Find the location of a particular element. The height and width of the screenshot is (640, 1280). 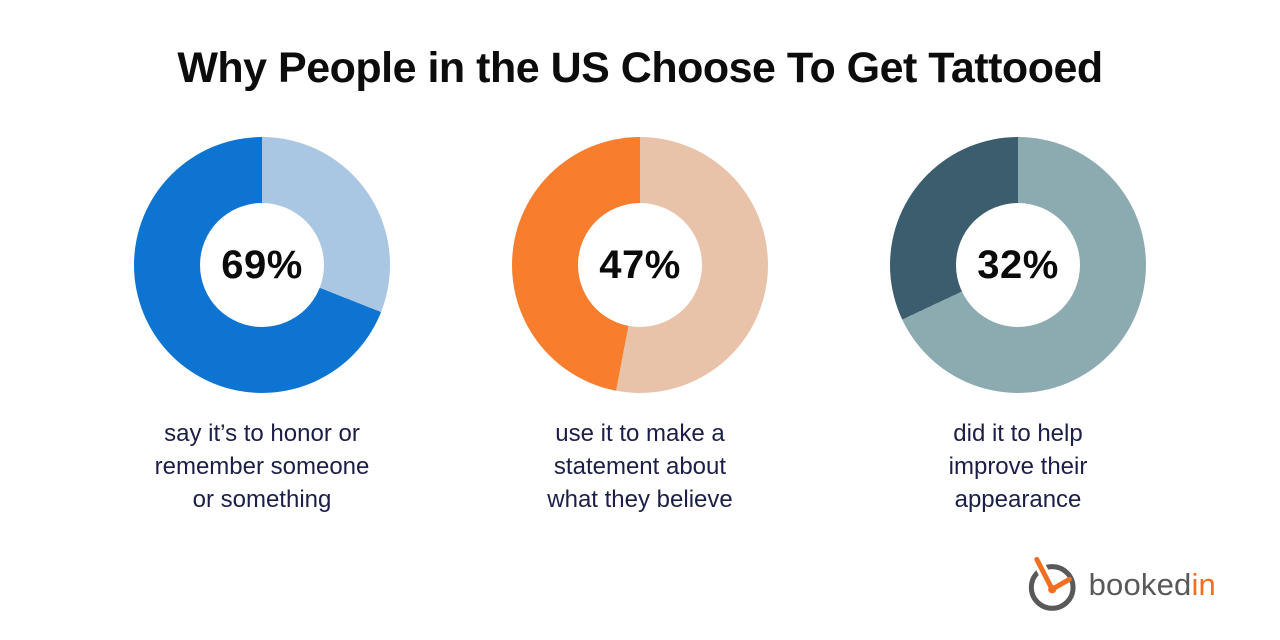

percent-label: 32% is located at coordinates (1018, 264).